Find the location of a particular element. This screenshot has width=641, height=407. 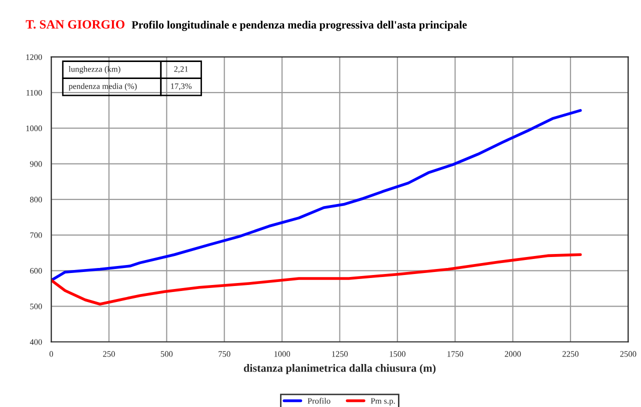

annotation: 17,3% is located at coordinates (181, 86).